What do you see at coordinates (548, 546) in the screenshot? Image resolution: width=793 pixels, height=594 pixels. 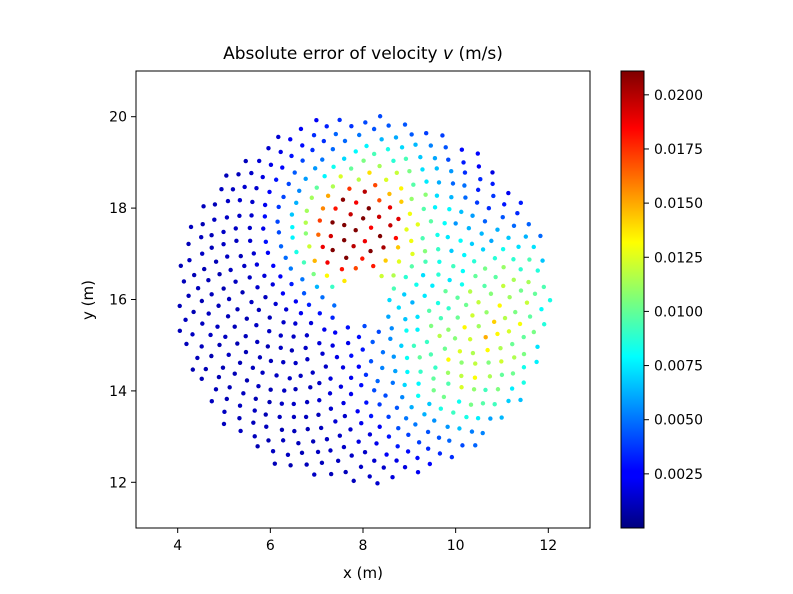 I see `x-tick-label: 12` at bounding box center [548, 546].